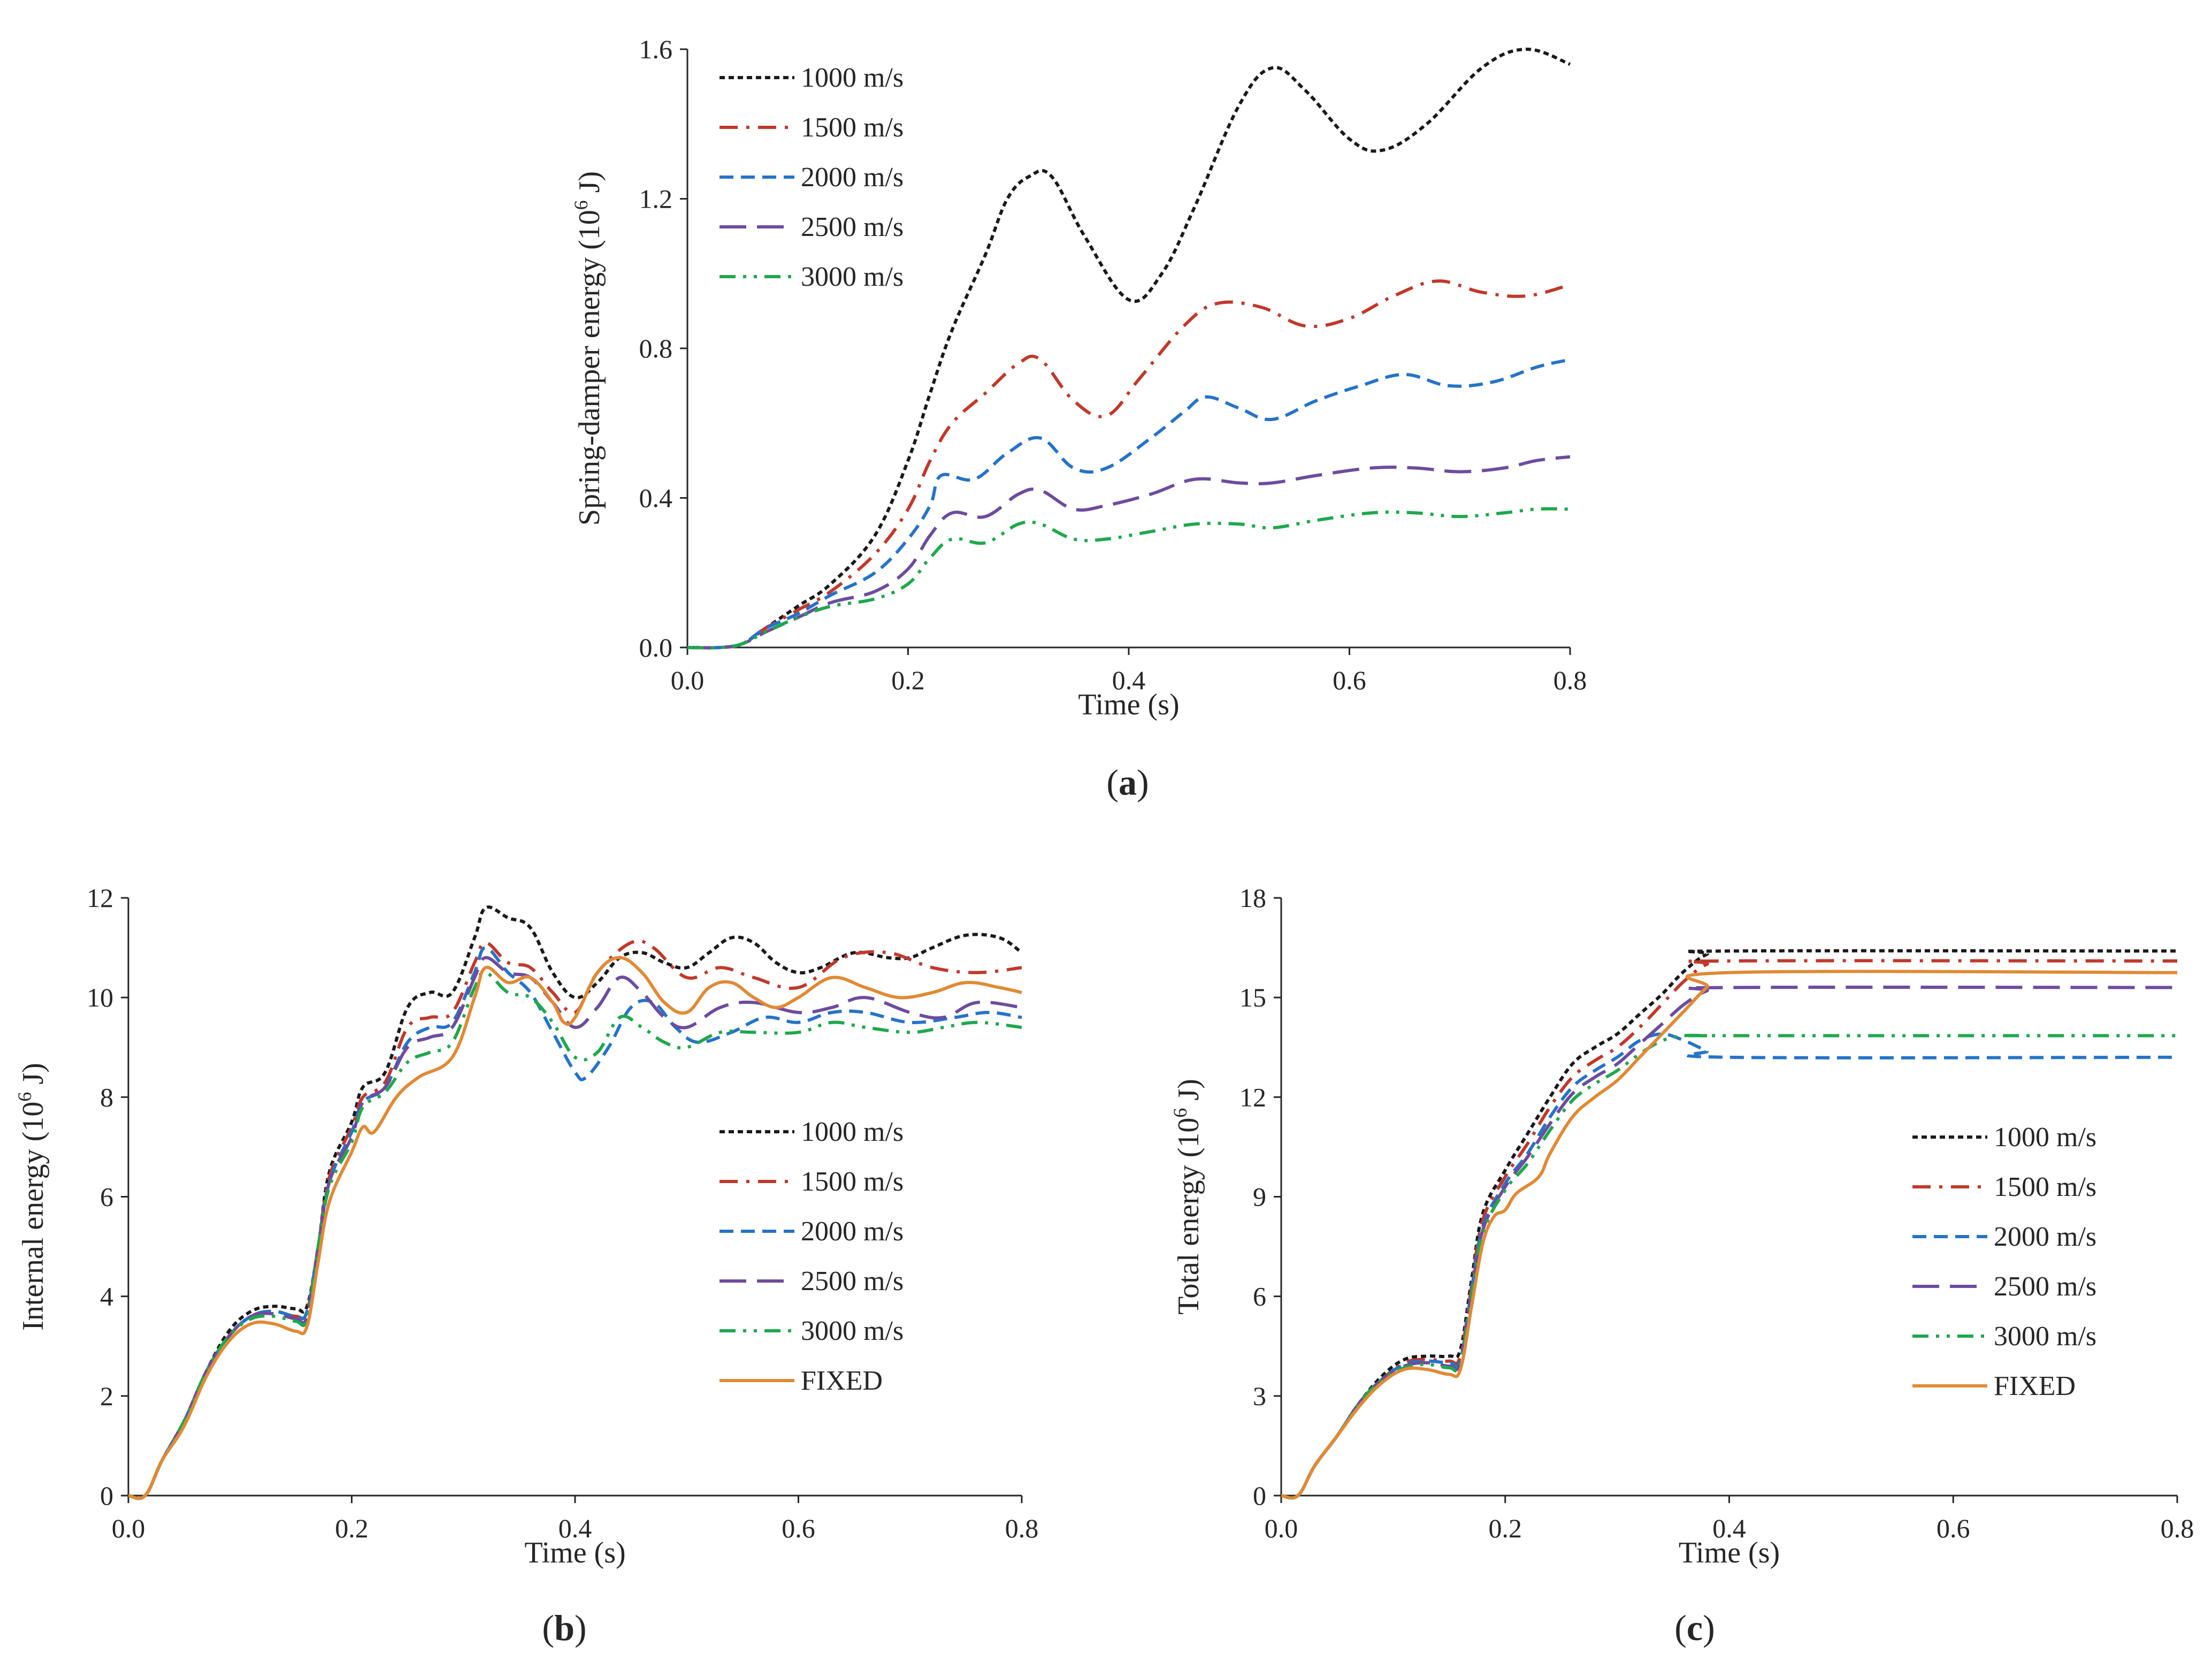  I want to click on y-tick-label: 0.8, so click(656, 348).